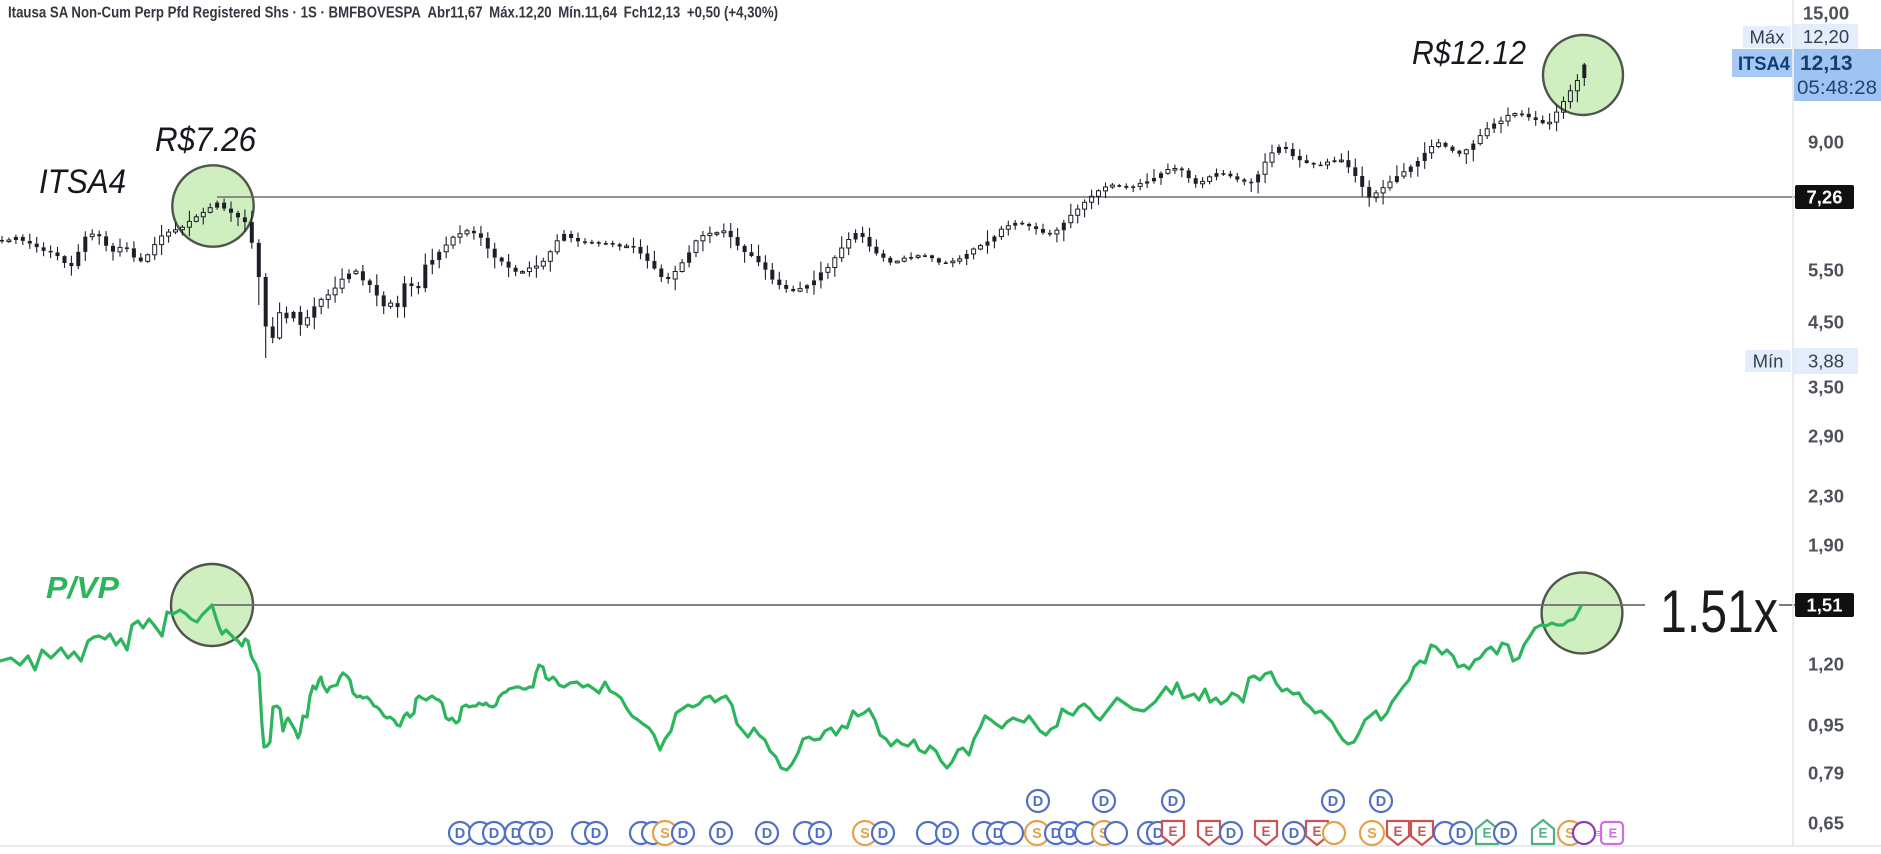 The width and height of the screenshot is (1881, 854). What do you see at coordinates (1826, 270) in the screenshot?
I see `svg-text: 5,50` at bounding box center [1826, 270].